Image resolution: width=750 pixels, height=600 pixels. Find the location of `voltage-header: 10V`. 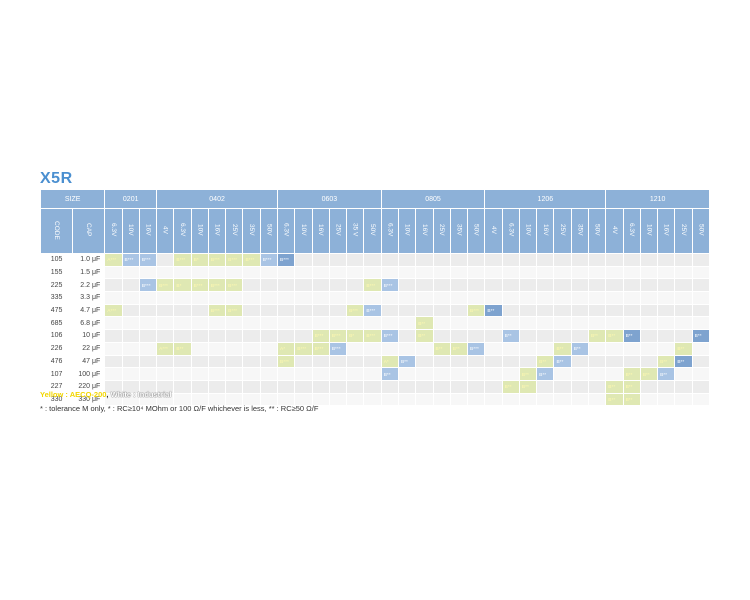

voltage-header: 10V is located at coordinates (528, 231).